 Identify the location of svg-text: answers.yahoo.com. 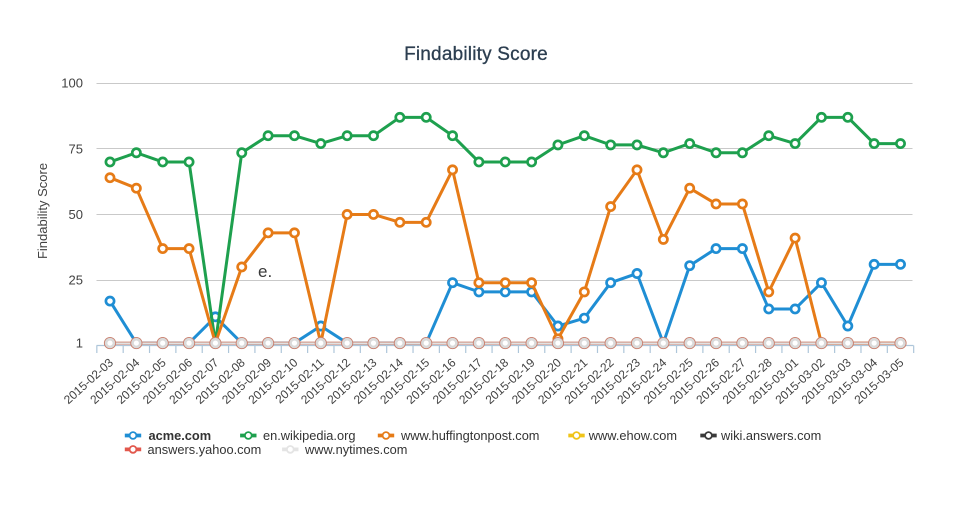
(205, 449).